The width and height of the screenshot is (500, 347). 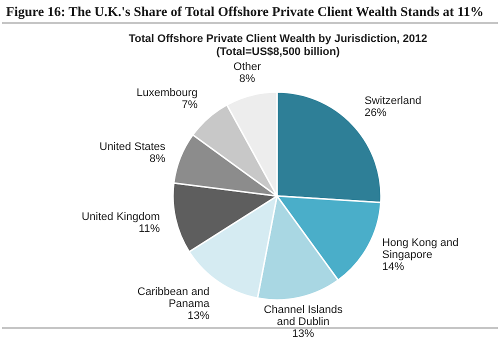 I want to click on slice-label: United Kingdom, so click(x=121, y=217).